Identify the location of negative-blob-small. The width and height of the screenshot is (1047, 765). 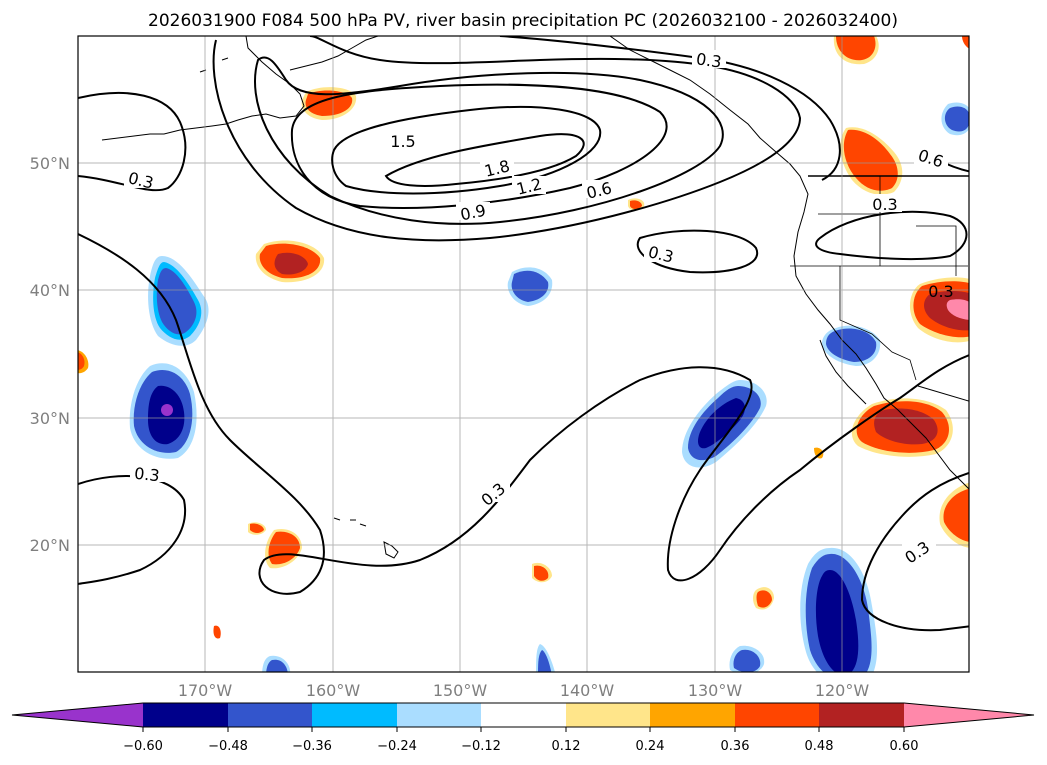
(513, 658).